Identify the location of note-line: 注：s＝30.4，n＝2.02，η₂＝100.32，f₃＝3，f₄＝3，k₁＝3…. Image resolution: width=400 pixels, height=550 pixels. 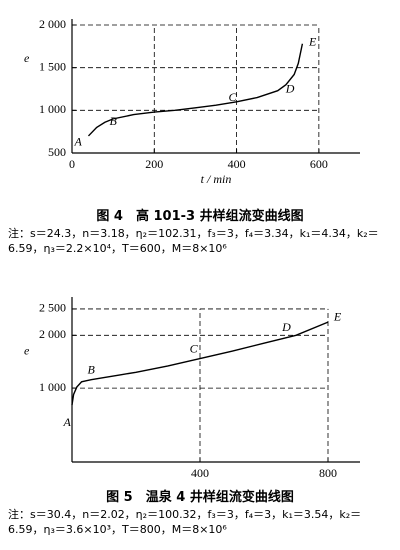
(185, 514).